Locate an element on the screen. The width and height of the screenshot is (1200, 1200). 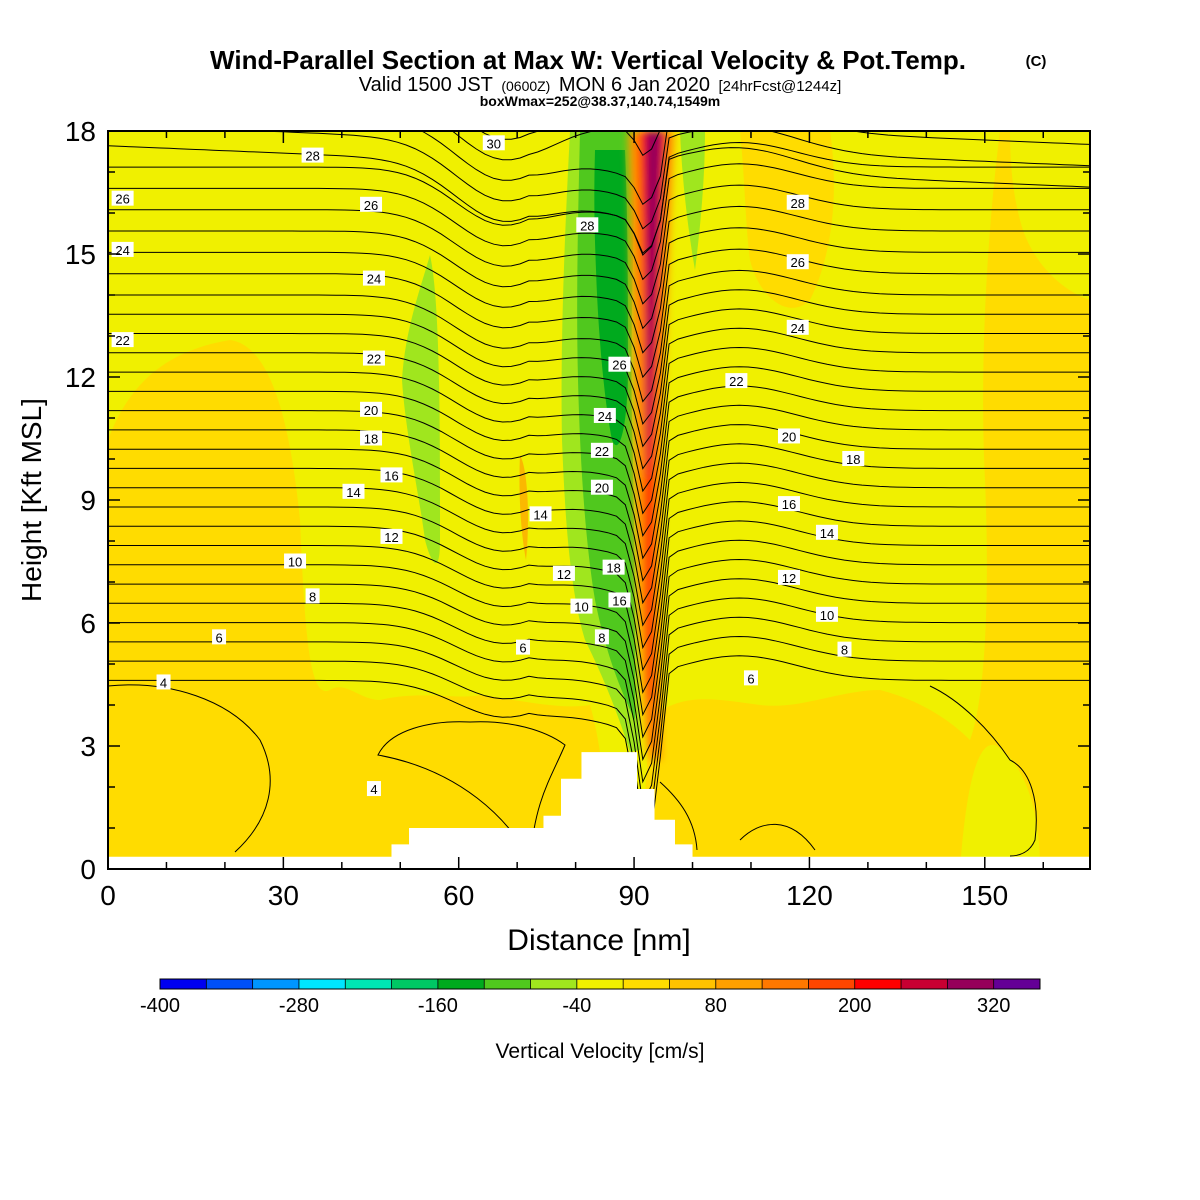
x-axis-label: Distance [nm] is located at coordinates (598, 940).